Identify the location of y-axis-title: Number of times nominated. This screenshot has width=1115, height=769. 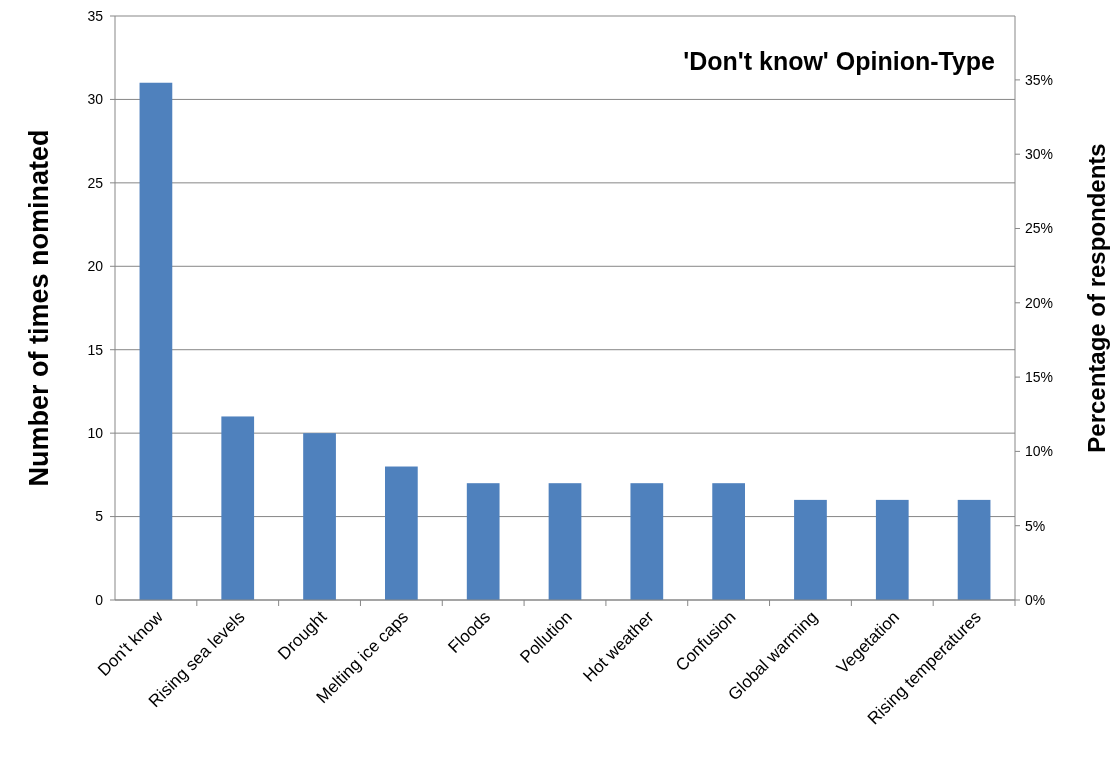
(39, 308).